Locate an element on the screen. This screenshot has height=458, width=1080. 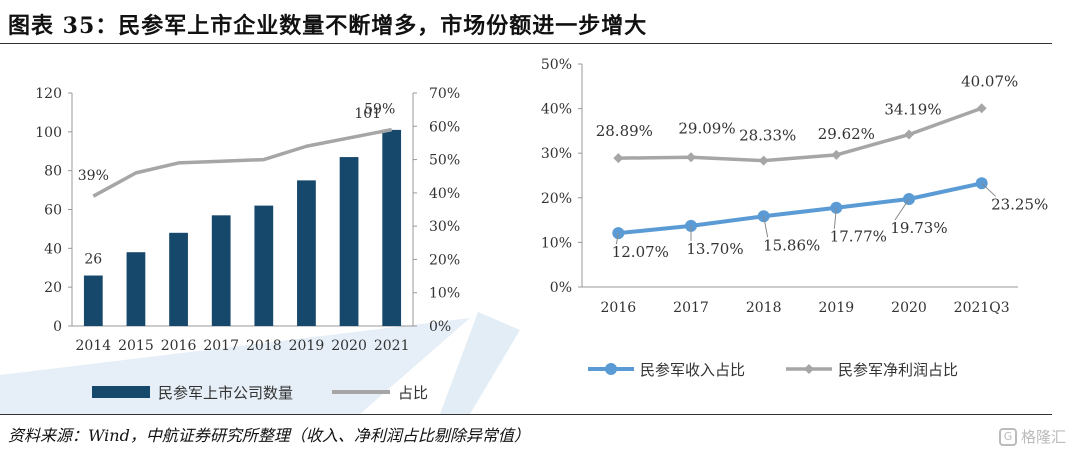
data-label: 28.89% is located at coordinates (624, 131).